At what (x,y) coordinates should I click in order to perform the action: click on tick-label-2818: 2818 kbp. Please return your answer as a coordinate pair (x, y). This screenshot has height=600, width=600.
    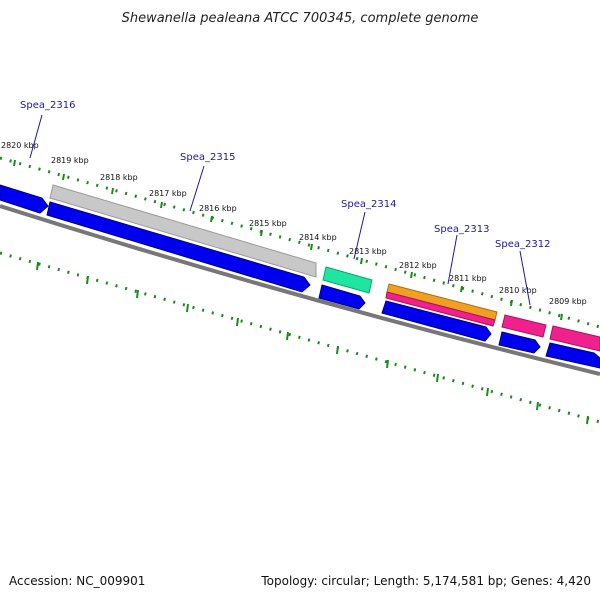
    Looking at the image, I should click on (119, 177).